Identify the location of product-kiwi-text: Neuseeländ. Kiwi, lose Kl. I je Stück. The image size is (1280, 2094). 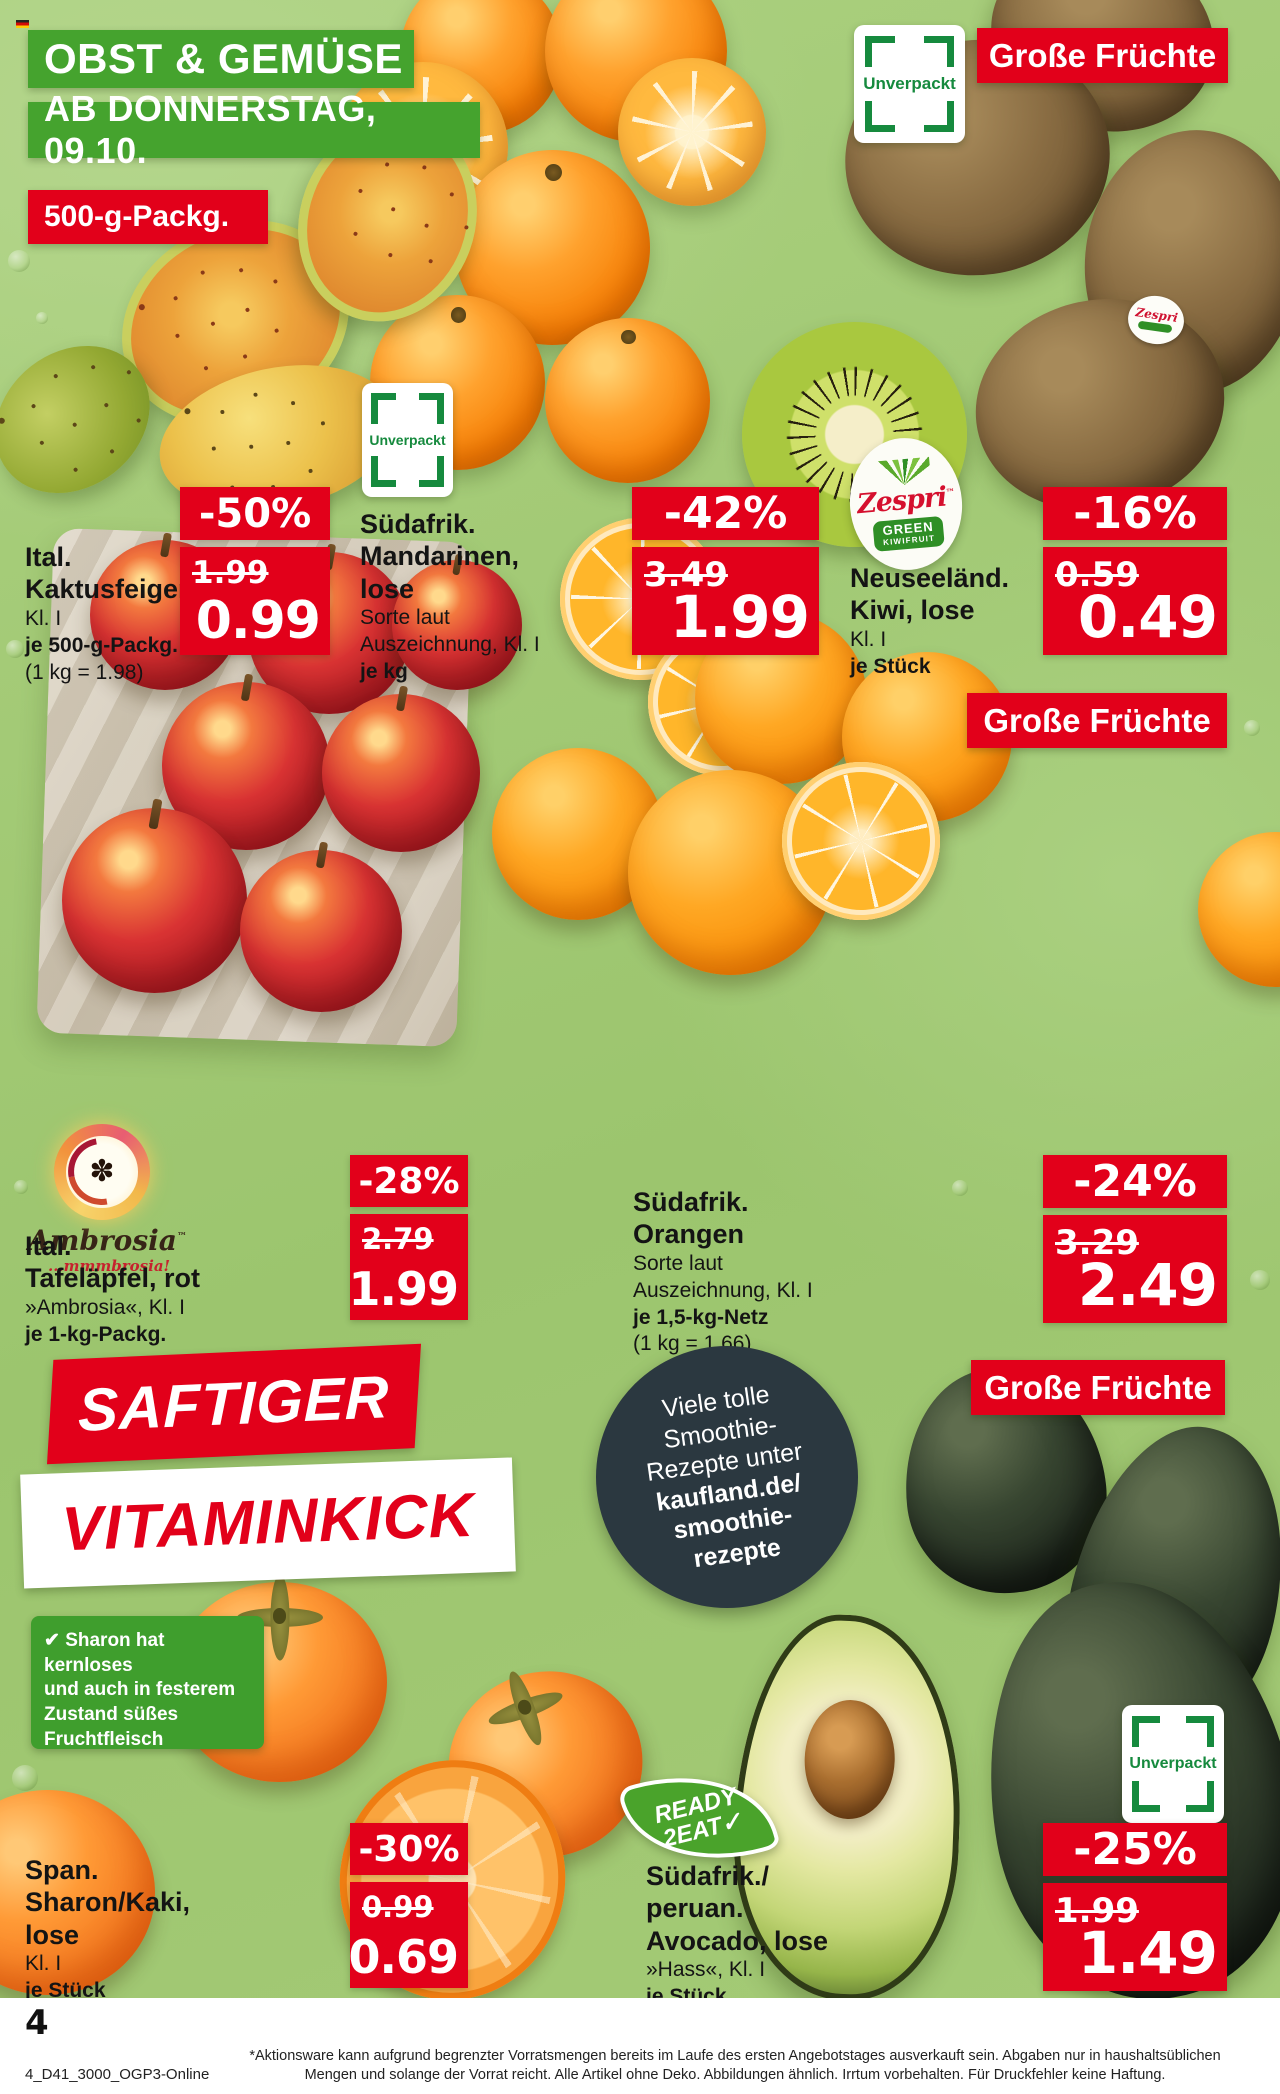
(930, 620).